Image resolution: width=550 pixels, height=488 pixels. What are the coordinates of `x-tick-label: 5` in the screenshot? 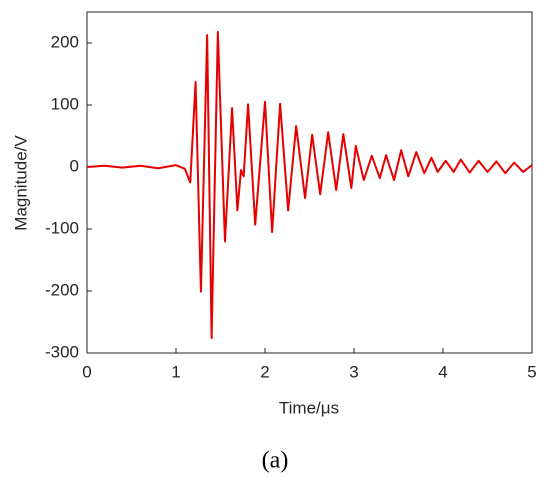 It's located at (531, 371).